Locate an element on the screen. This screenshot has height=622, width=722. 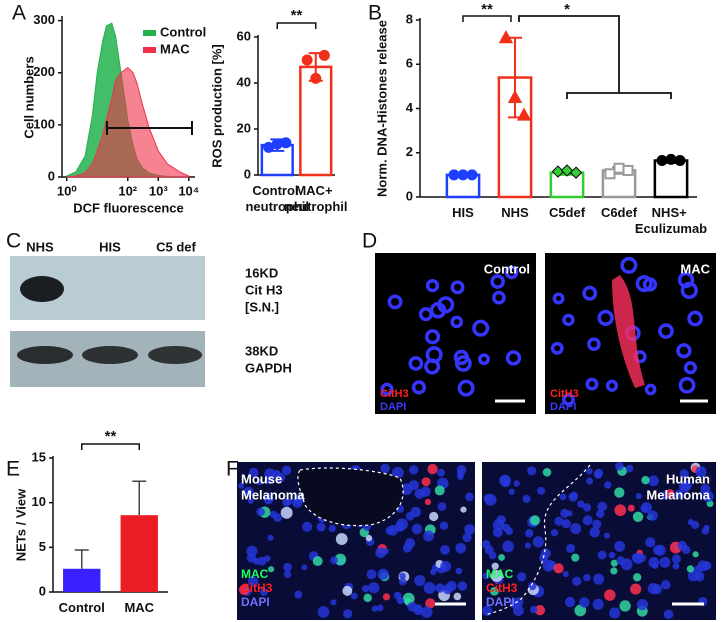
net-signal is located at coordinates (628, 331).